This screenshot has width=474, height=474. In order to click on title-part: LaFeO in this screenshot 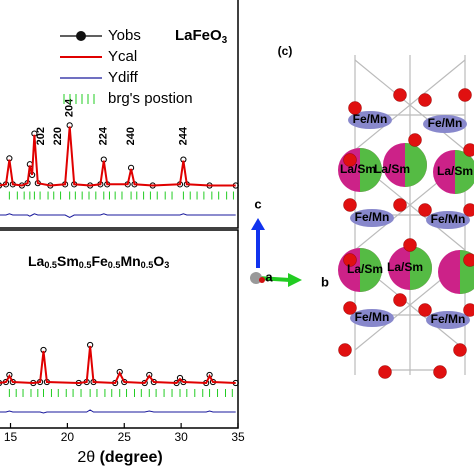, I will do `click(198, 35)`.